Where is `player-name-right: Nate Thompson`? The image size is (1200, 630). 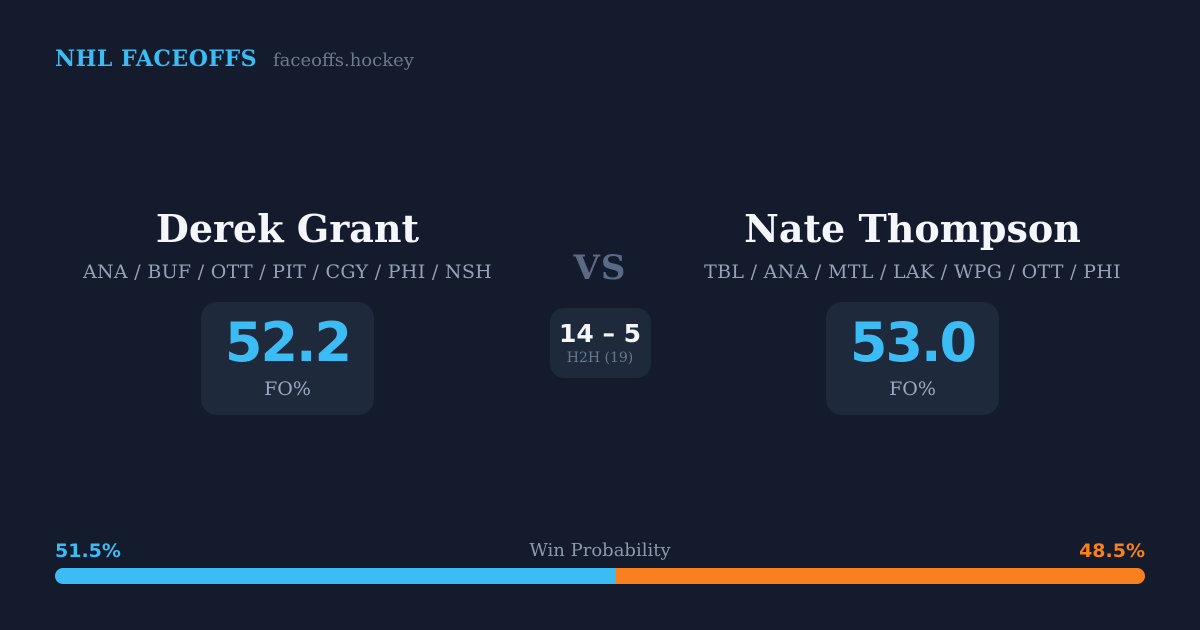
player-name-right: Nate Thompson is located at coordinates (912, 228).